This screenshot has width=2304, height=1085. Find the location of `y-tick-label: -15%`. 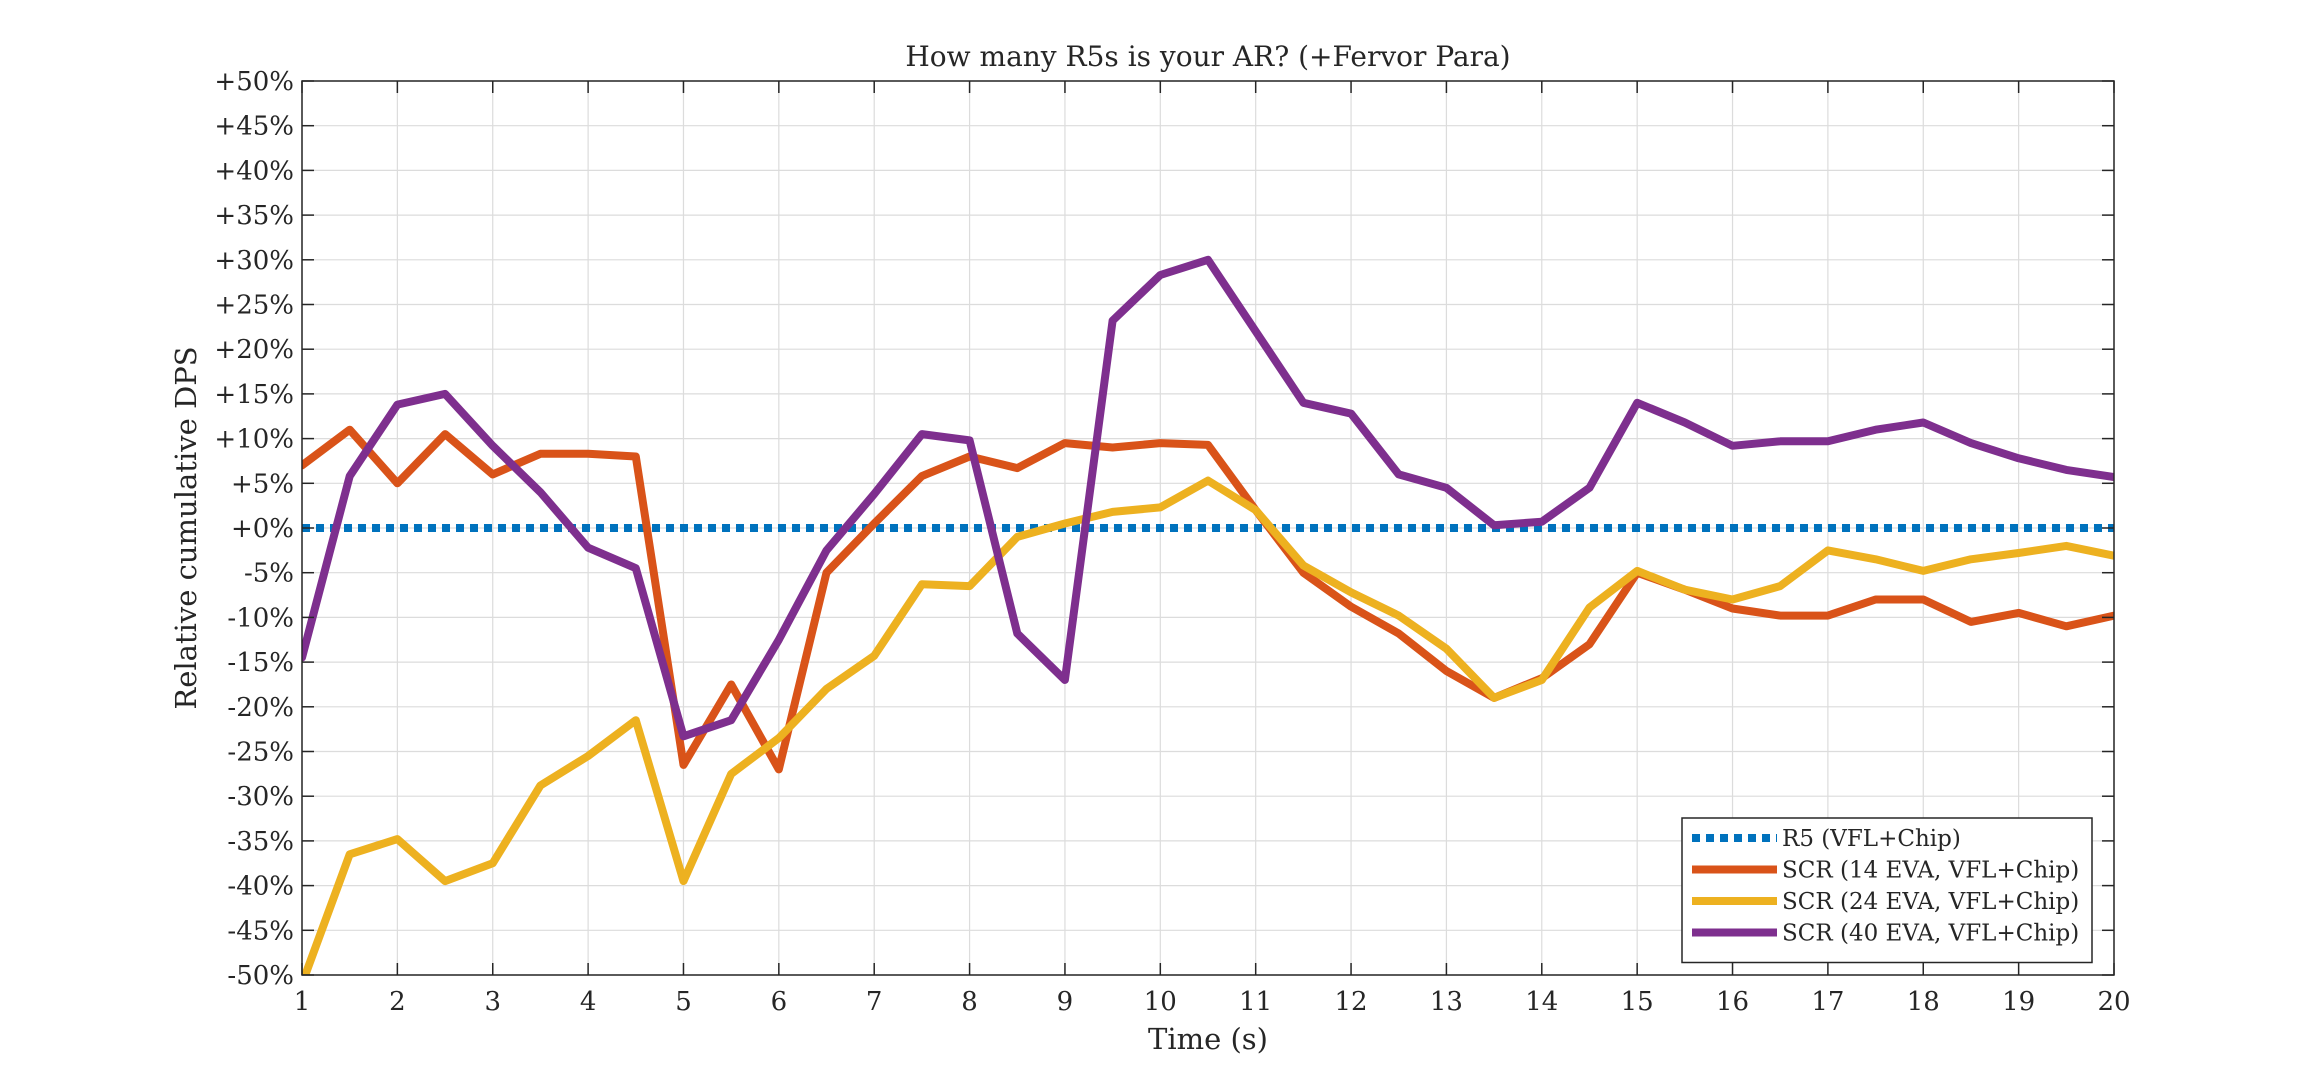

y-tick-label: -15% is located at coordinates (260, 663).